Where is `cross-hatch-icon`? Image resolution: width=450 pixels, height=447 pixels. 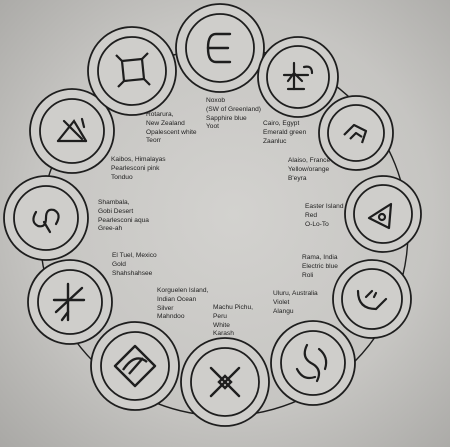 cross-hatch-icon is located at coordinates (69, 302).